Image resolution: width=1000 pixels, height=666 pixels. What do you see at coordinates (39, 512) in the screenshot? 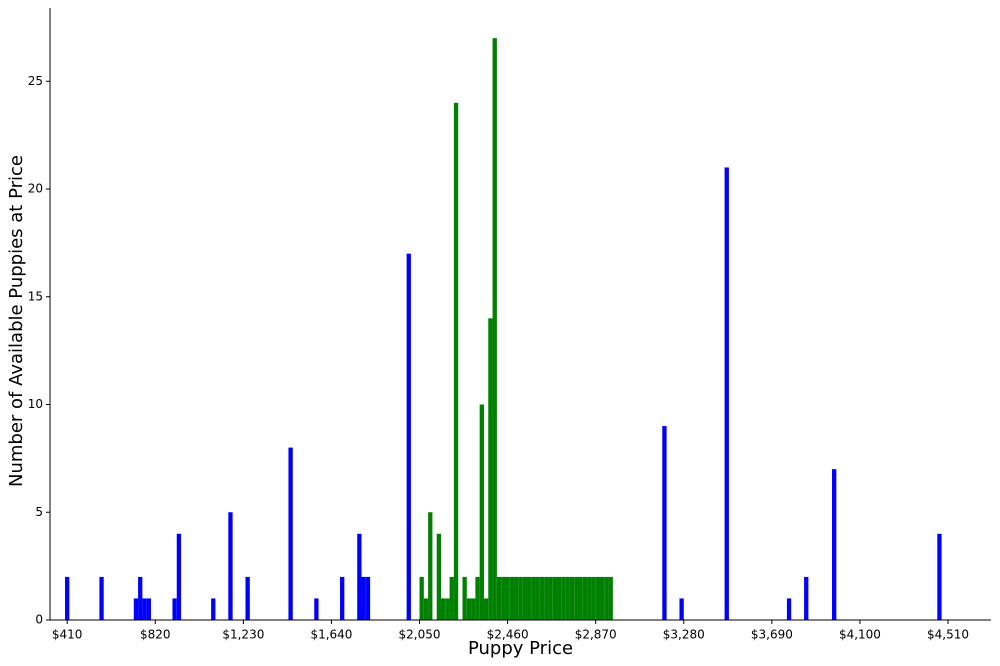
I see `y-tick-label: 5` at bounding box center [39, 512].